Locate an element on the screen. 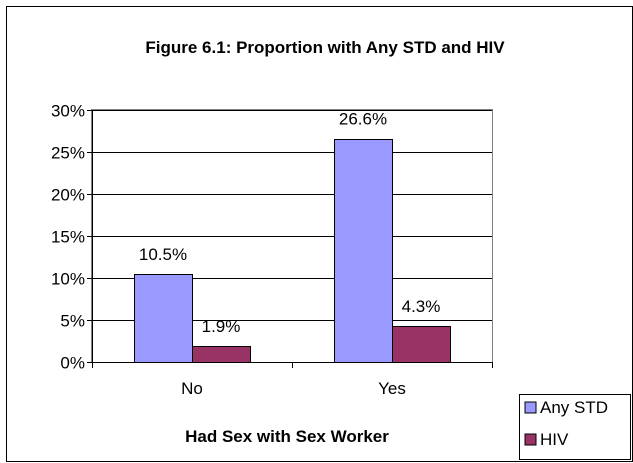  data-label: 10.5% is located at coordinates (163, 254).